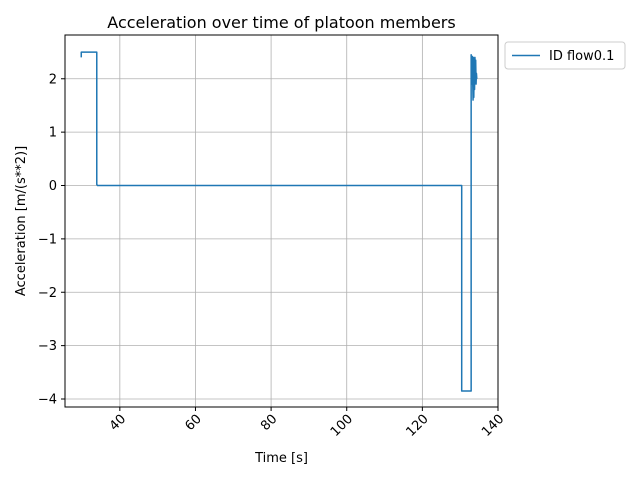 This screenshot has height=485, width=640. I want to click on legend-entry-label: ID flow0.1, so click(581, 56).